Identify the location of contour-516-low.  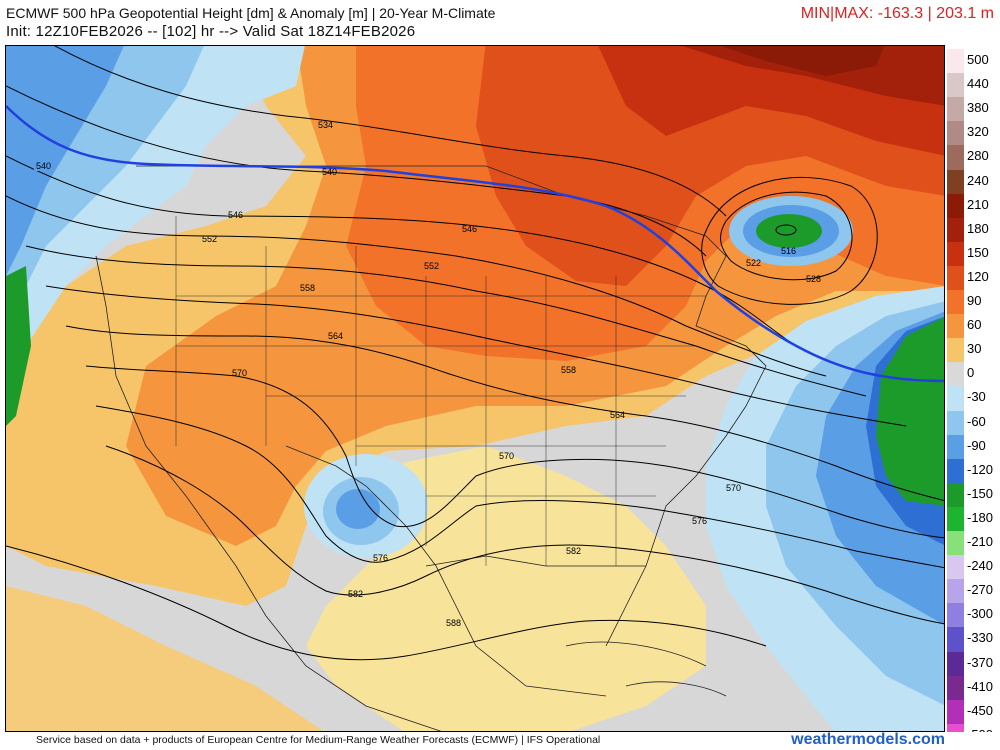
(786, 236).